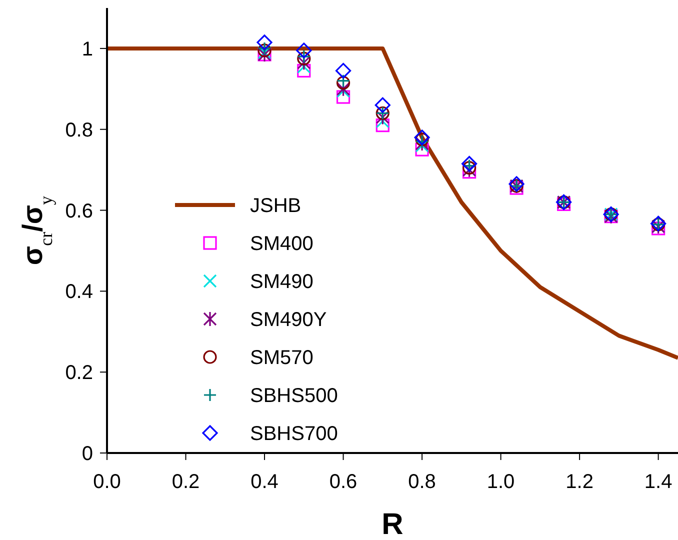  I want to click on y-tick-label: 0.8, so click(79, 130).